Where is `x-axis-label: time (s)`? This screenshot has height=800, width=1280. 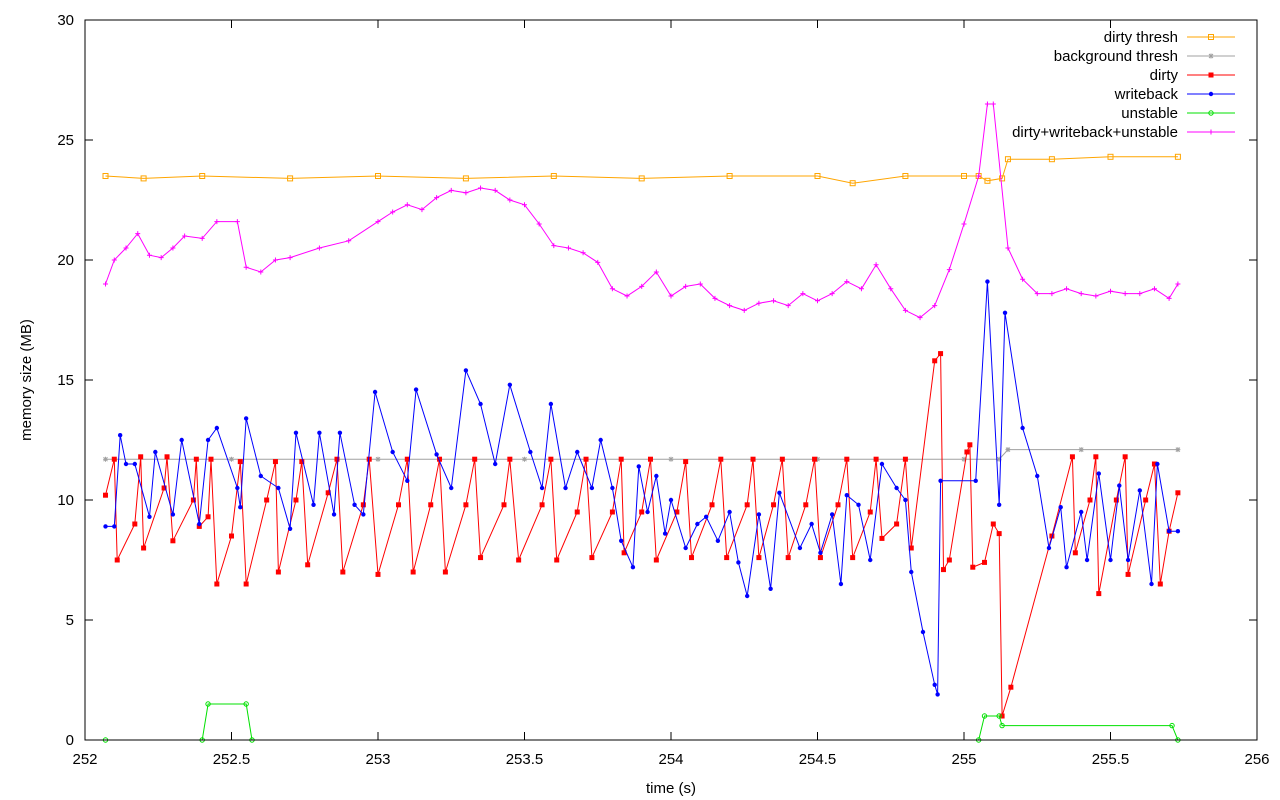
x-axis-label: time (s) is located at coordinates (671, 788).